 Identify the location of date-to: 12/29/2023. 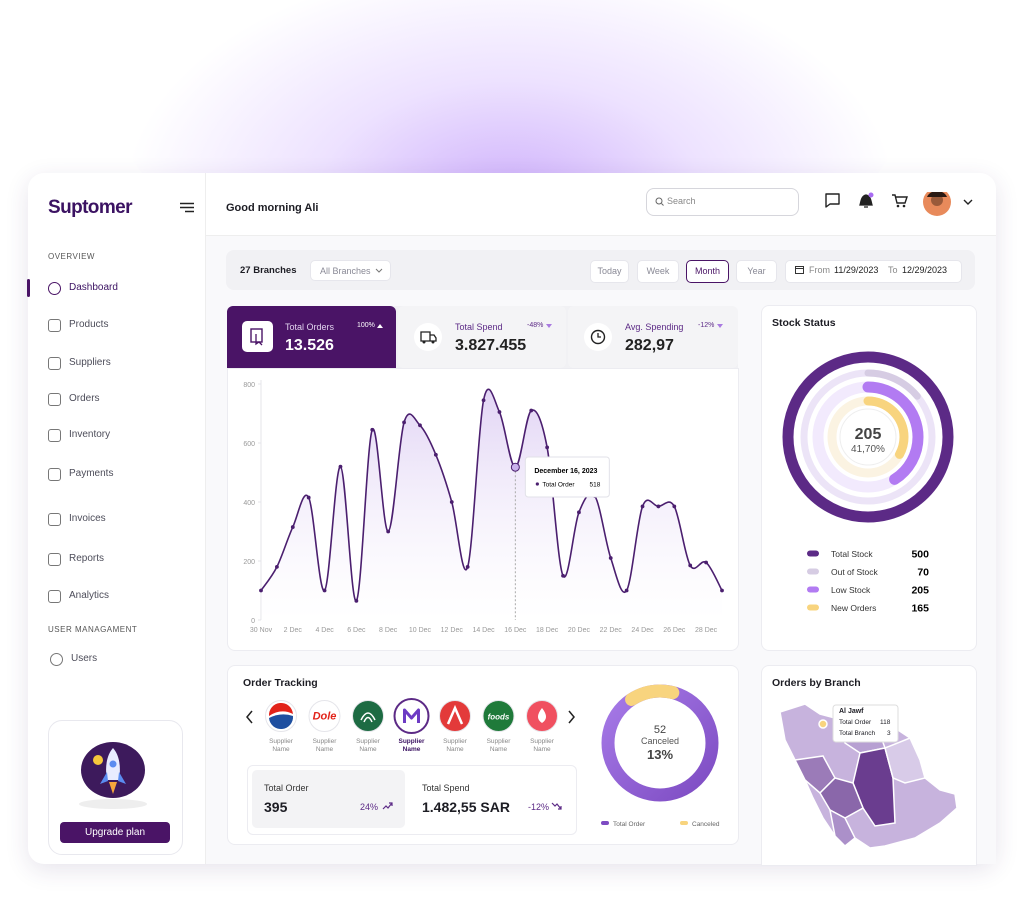
(925, 270).